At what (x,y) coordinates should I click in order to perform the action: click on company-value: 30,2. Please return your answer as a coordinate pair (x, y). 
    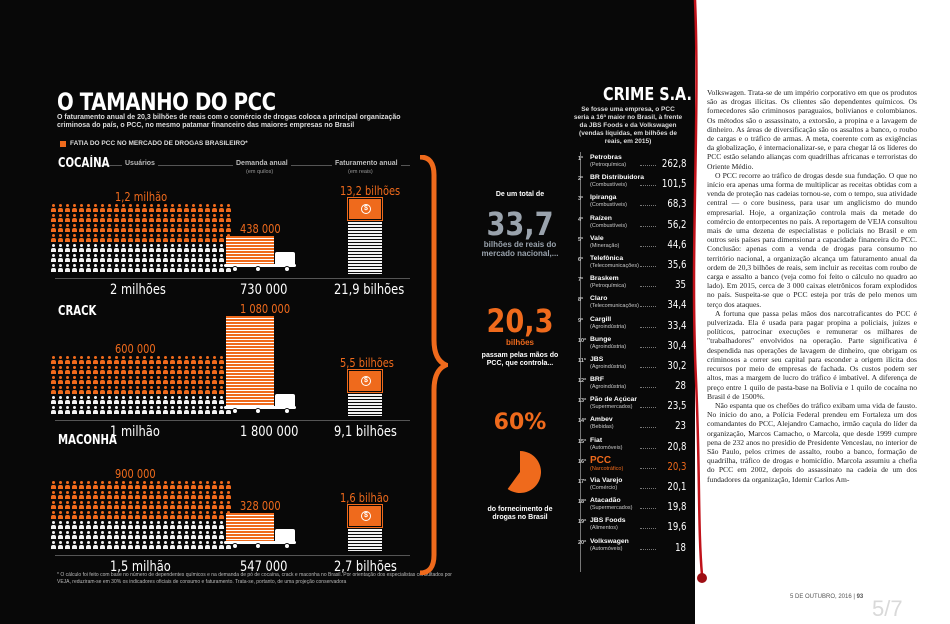
    Looking at the image, I should click on (676, 365).